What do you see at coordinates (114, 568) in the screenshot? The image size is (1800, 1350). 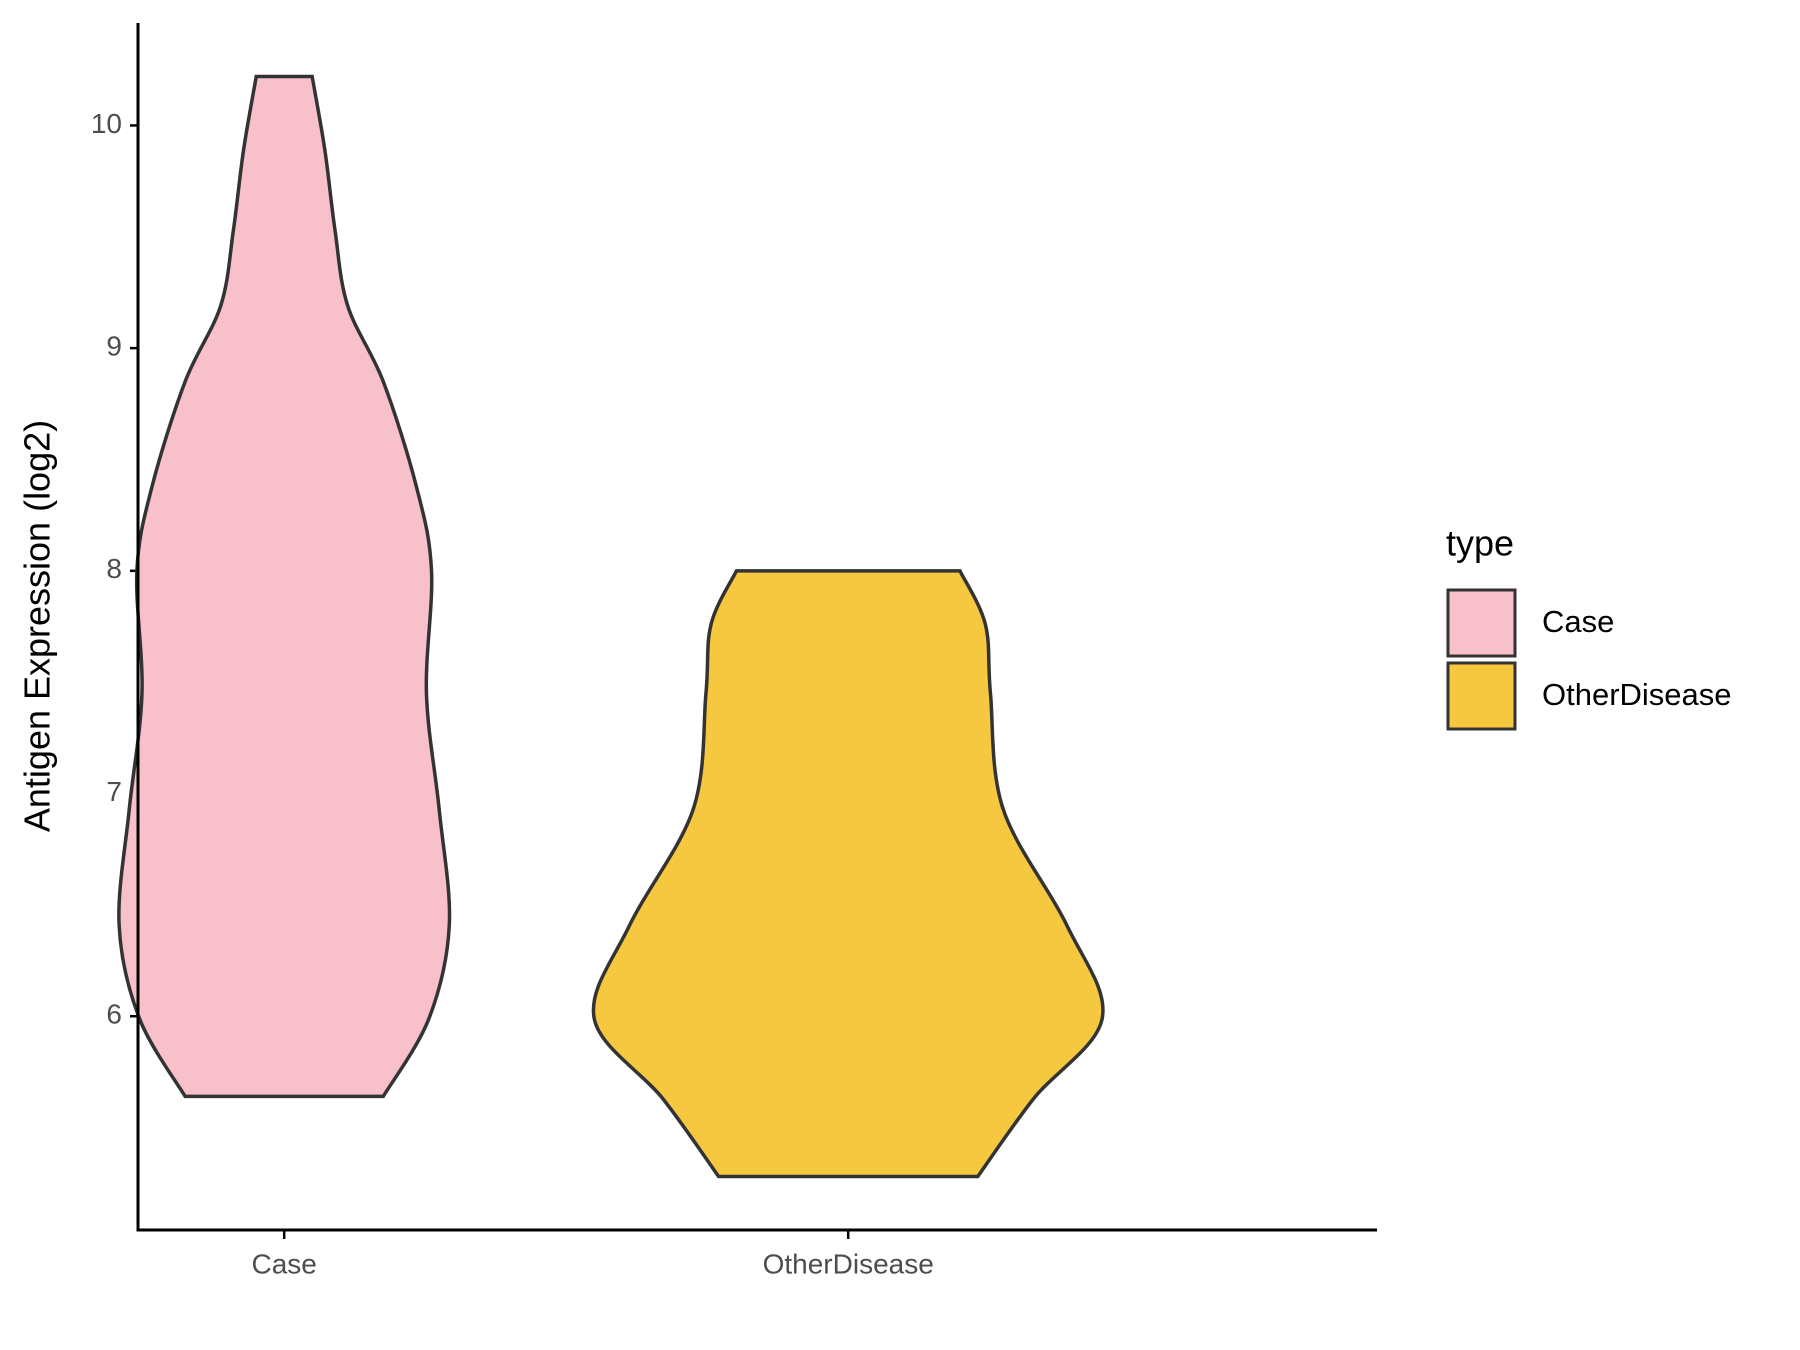 I see `y-tick-label: 8` at bounding box center [114, 568].